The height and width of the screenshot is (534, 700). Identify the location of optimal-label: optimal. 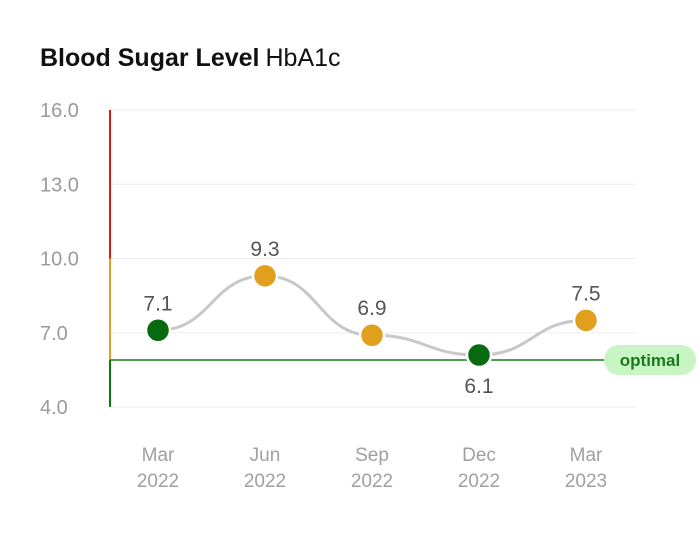
(650, 360).